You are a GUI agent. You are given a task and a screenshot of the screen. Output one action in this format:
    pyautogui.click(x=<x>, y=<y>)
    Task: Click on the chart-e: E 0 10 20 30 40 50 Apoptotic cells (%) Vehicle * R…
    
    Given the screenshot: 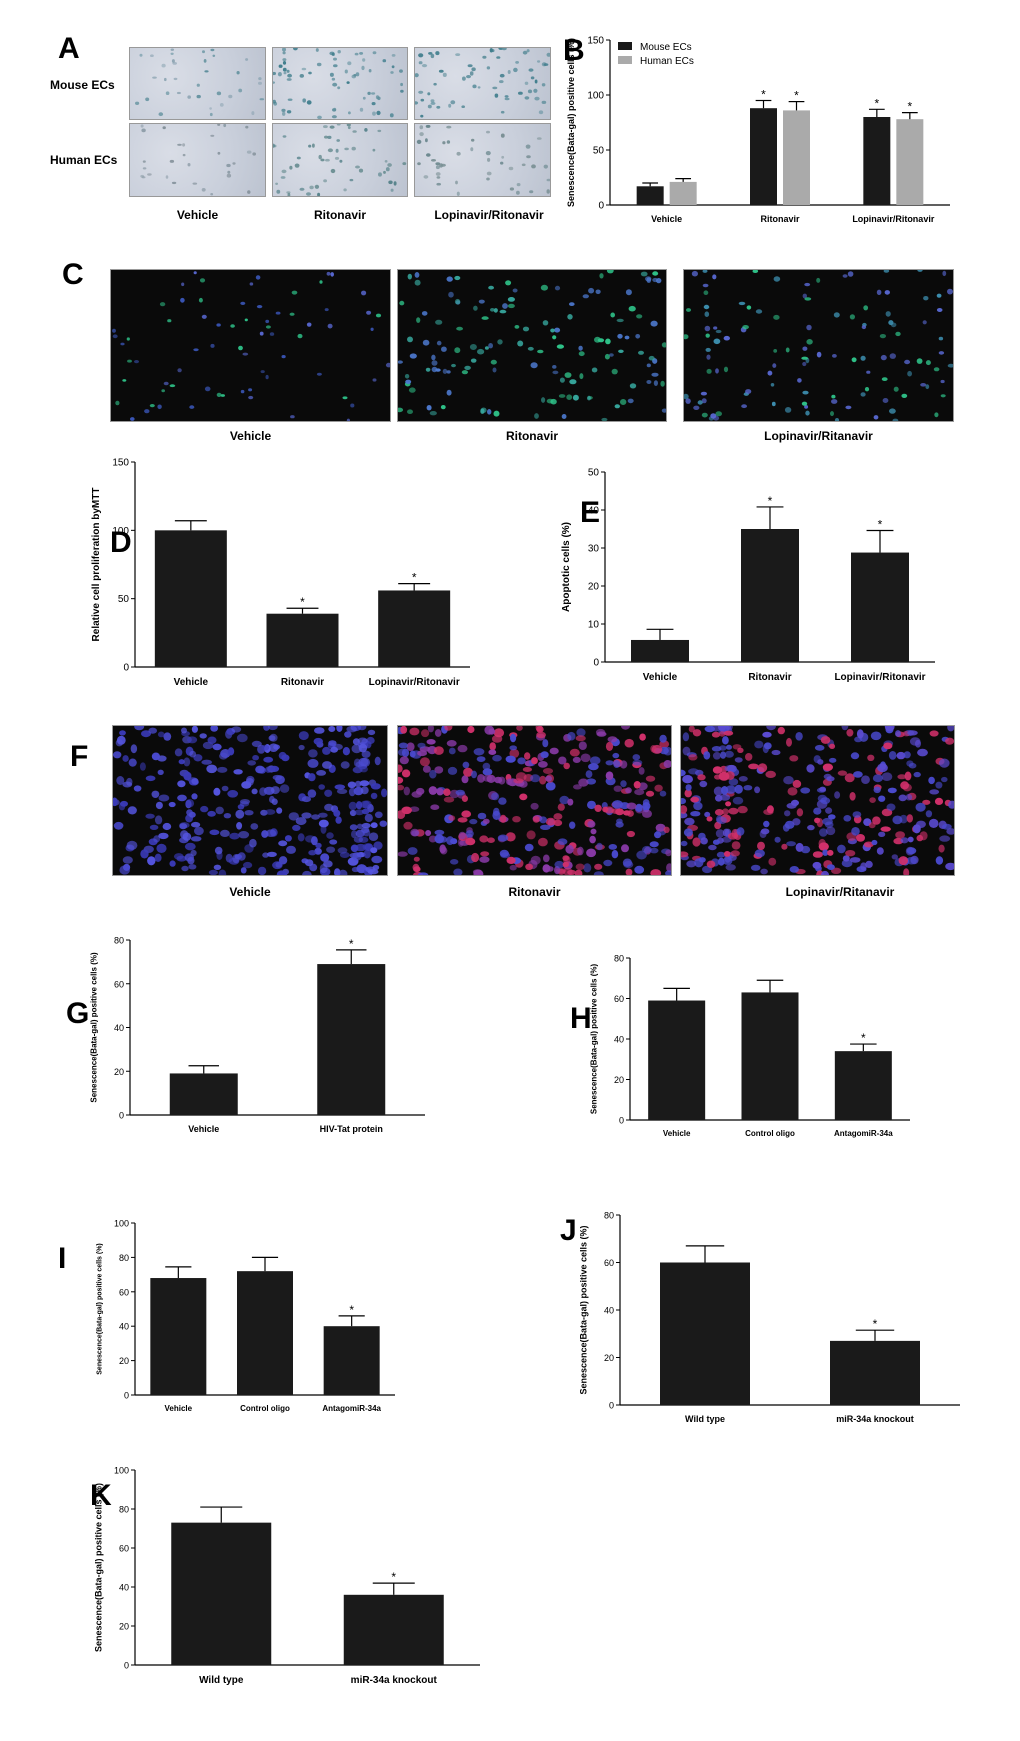 What is the action you would take?
    pyautogui.click(x=748, y=575)
    